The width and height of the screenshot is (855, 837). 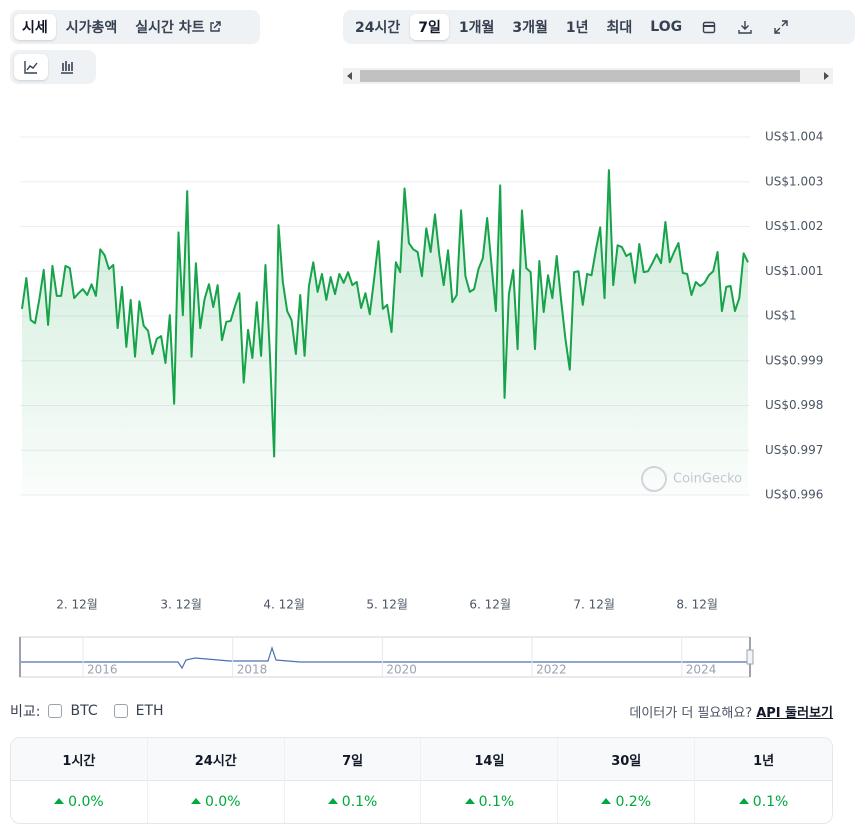 I want to click on x-tick-label: 5. 12월, so click(x=387, y=605).